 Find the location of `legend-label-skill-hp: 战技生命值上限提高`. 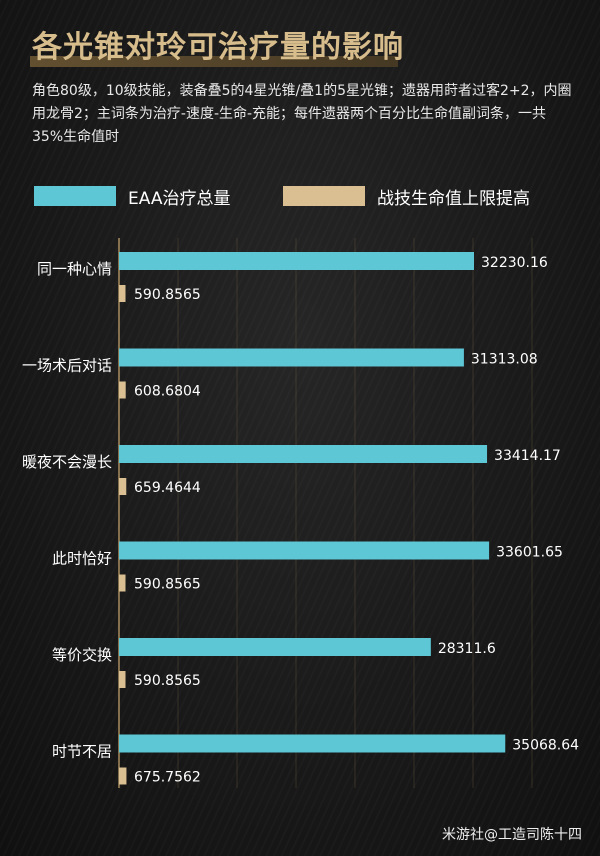

legend-label-skill-hp: 战技生命值上限提高 is located at coordinates (453, 199).